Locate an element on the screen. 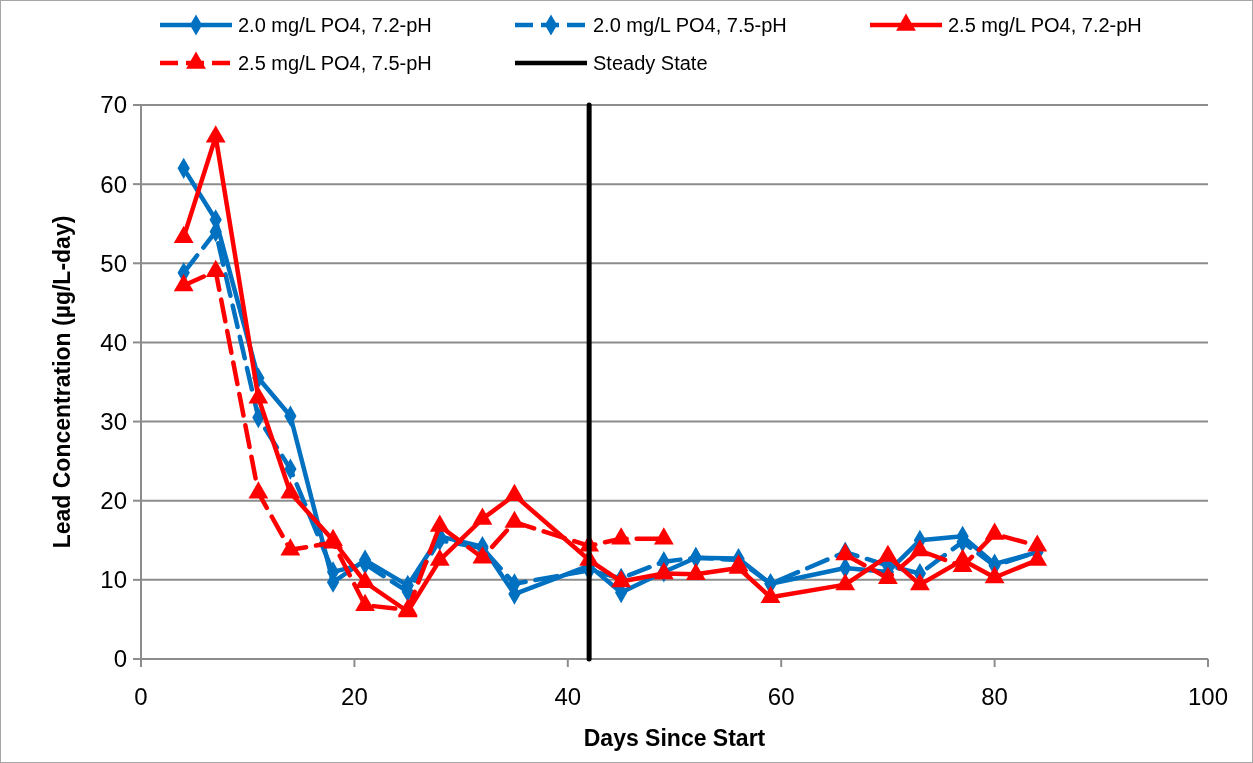 This screenshot has height=763, width=1253. legend-label: 2.0 mg/L PO4, 7.2-pH is located at coordinates (335, 25).